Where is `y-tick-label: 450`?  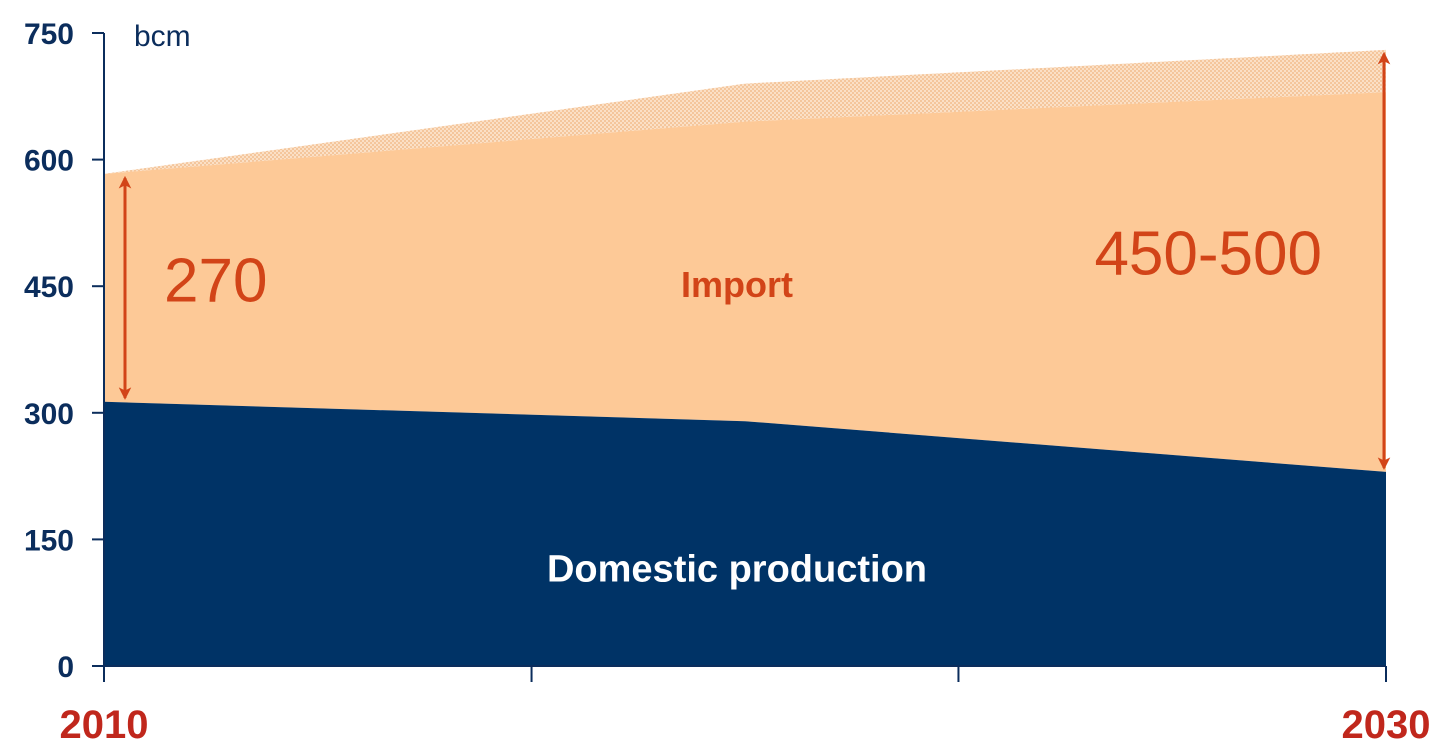
y-tick-label: 450 is located at coordinates (49, 287).